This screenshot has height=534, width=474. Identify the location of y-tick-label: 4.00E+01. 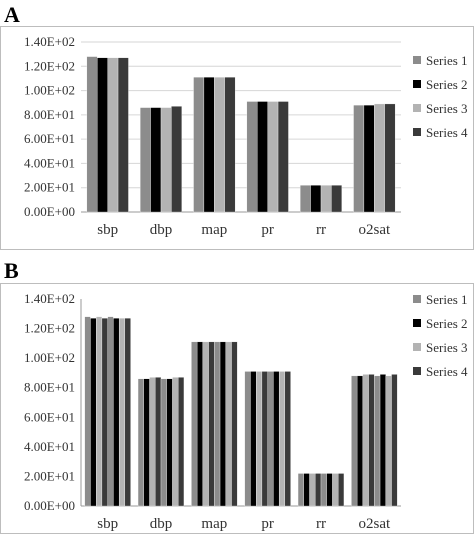
(49, 446).